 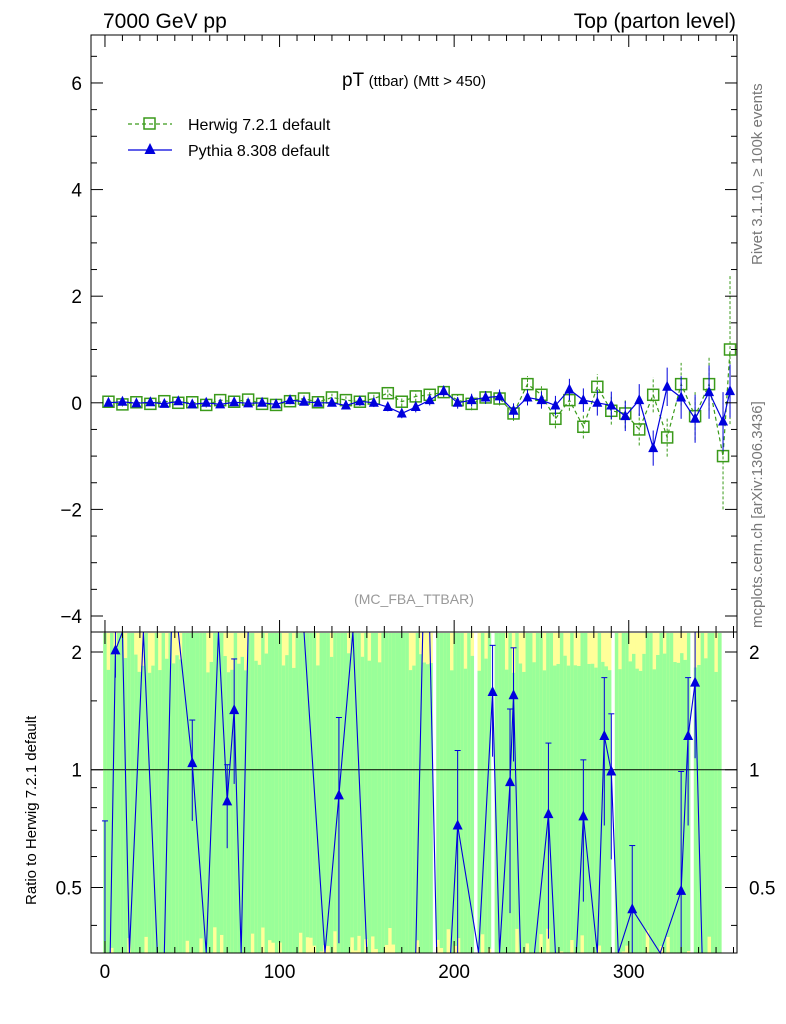 What do you see at coordinates (31, 810) in the screenshot?
I see `ratio-ylabel: Ratio to Herwig 7.2.1 default` at bounding box center [31, 810].